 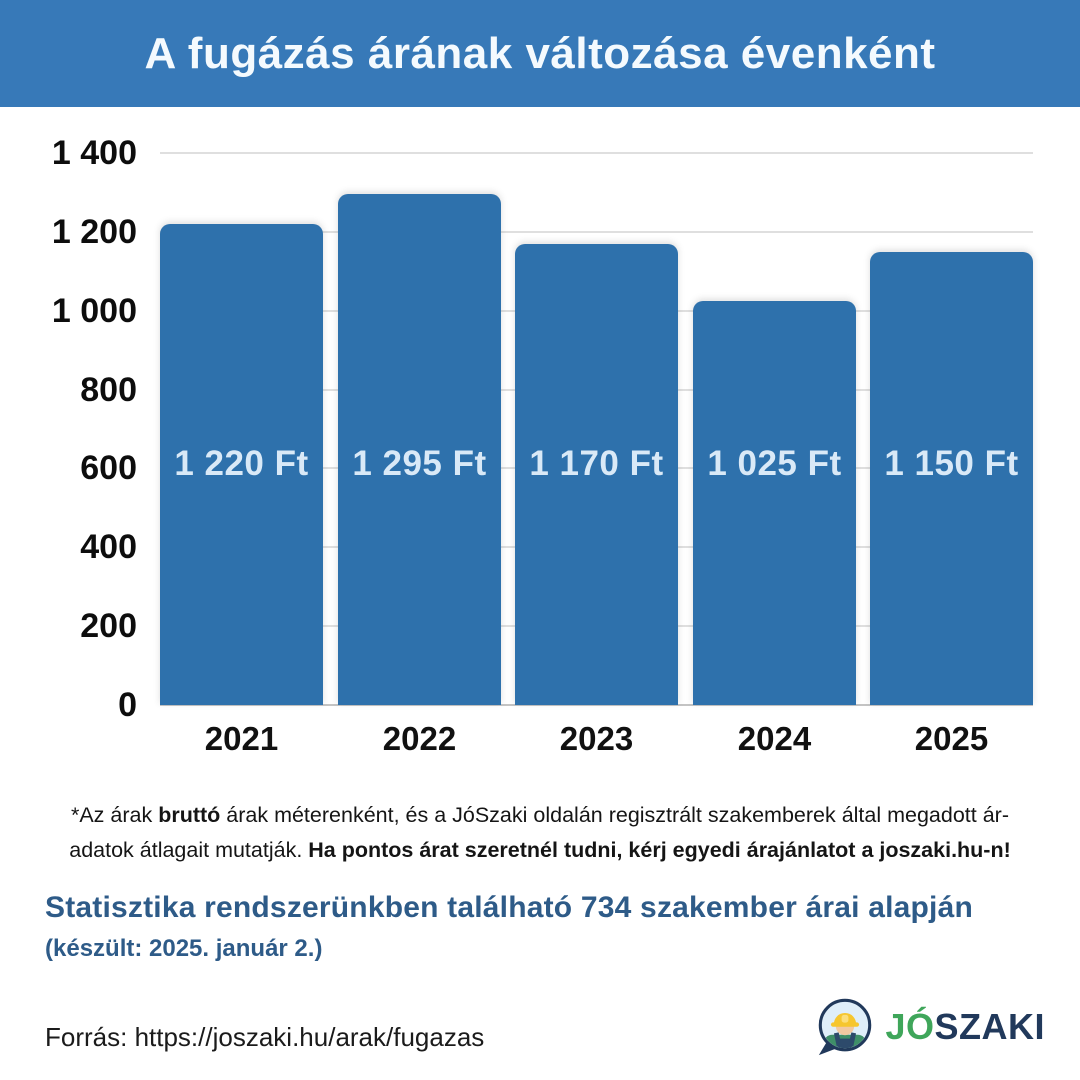 I want to click on bar-2022, so click(x=419, y=449).